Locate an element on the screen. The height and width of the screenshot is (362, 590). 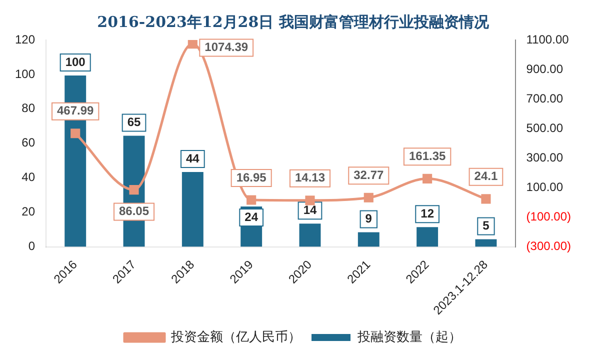
data-label: 5 is located at coordinates (486, 225).